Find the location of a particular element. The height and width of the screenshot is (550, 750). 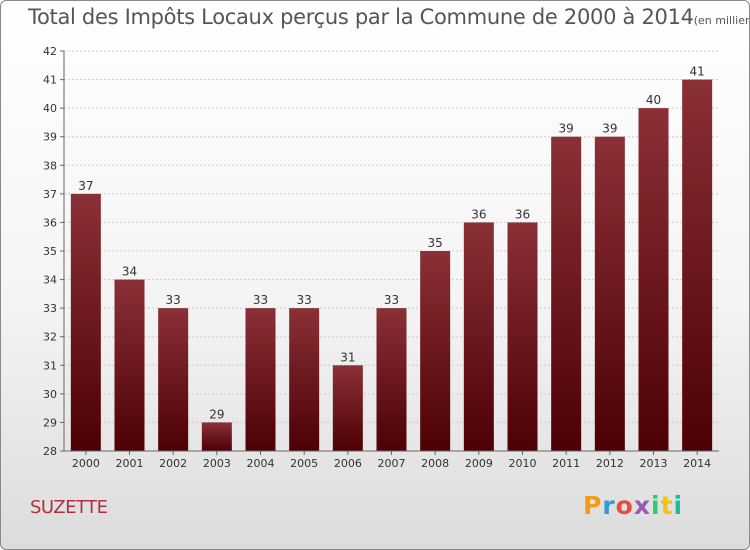

bar-2006 is located at coordinates (347, 408).